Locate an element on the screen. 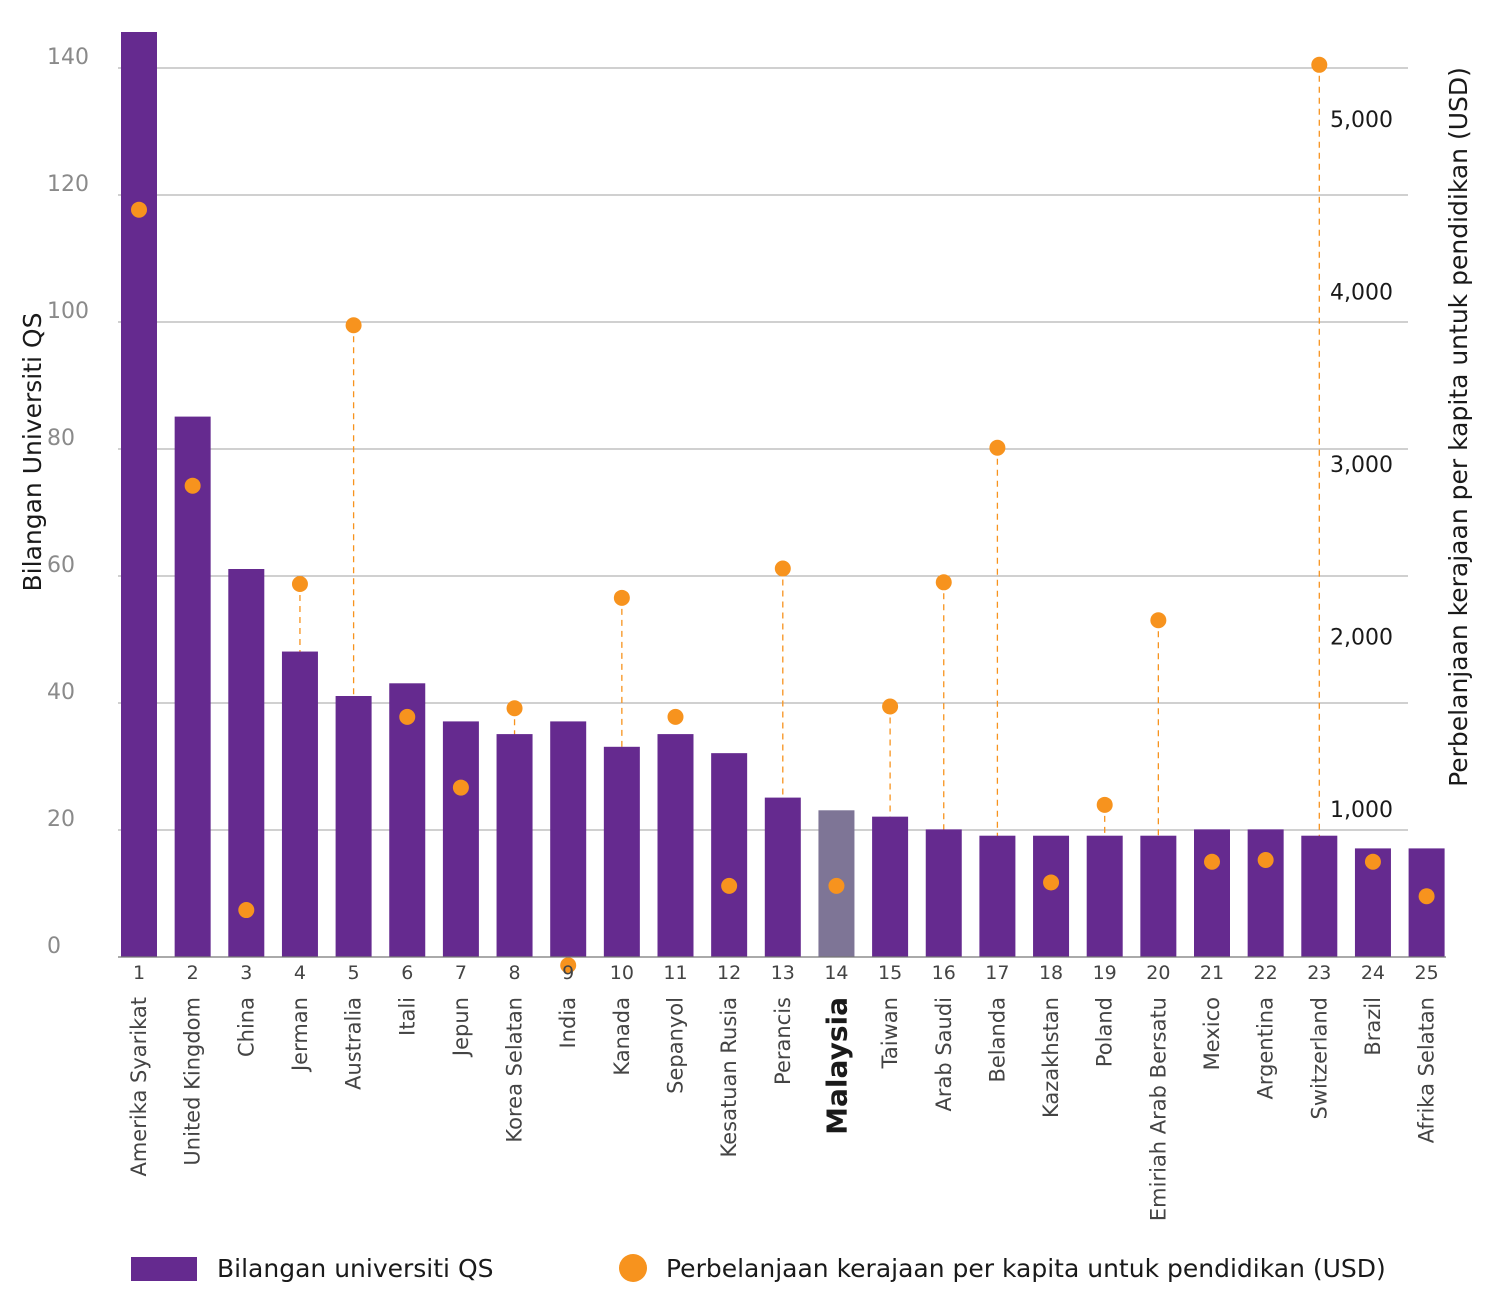  category-label: Taiwan is located at coordinates (890, 1033).